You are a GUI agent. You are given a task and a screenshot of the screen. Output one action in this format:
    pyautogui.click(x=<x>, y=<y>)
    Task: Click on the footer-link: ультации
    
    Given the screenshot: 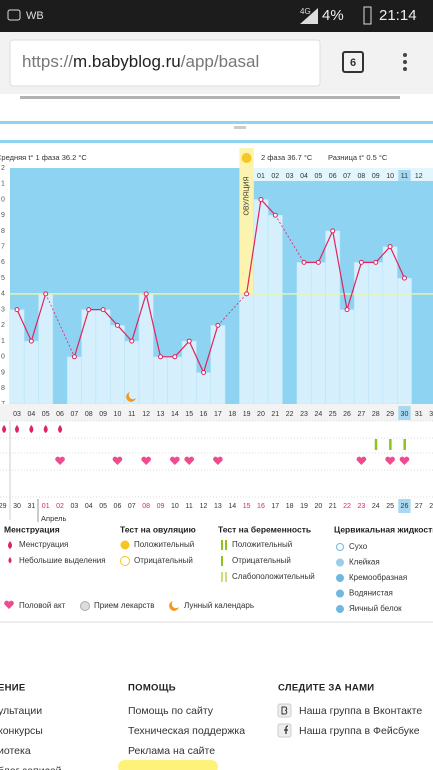 What is the action you would take?
    pyautogui.click(x=21, y=711)
    